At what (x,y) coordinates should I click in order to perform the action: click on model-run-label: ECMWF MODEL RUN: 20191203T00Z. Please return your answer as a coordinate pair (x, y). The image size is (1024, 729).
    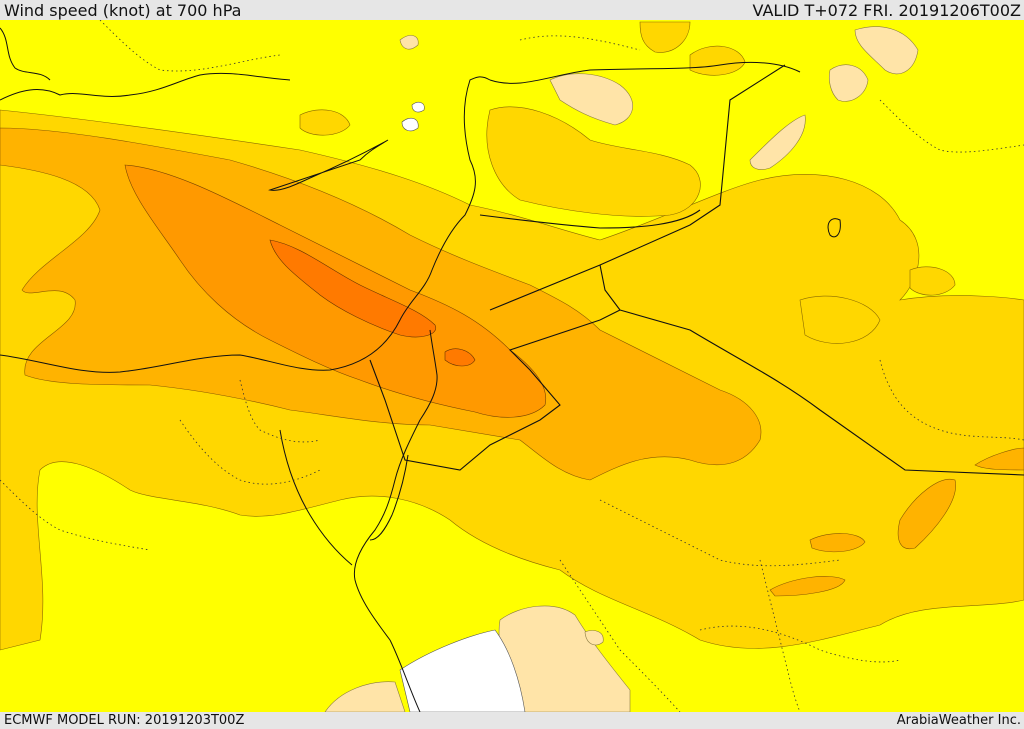
    Looking at the image, I should click on (124, 720).